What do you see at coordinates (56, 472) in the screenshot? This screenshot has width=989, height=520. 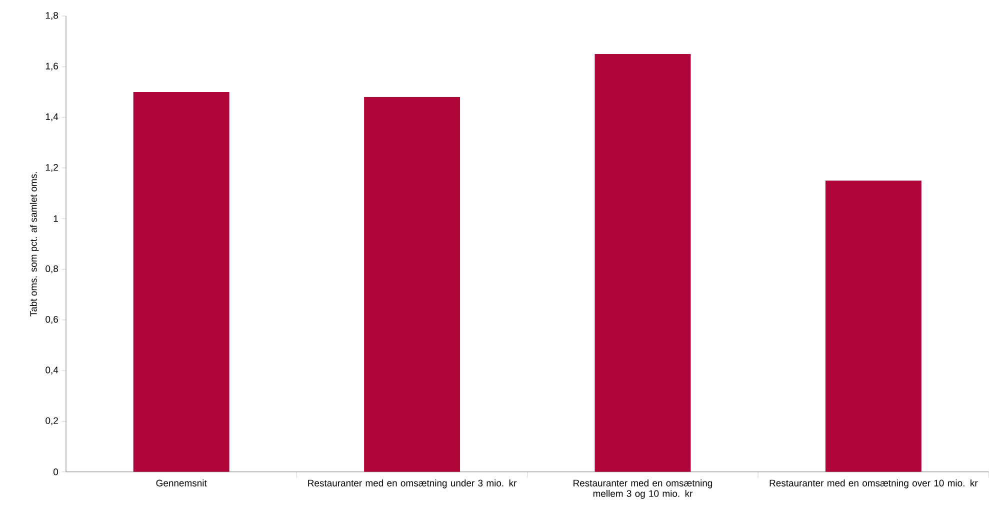 I see `y-tick-label: 0` at bounding box center [56, 472].